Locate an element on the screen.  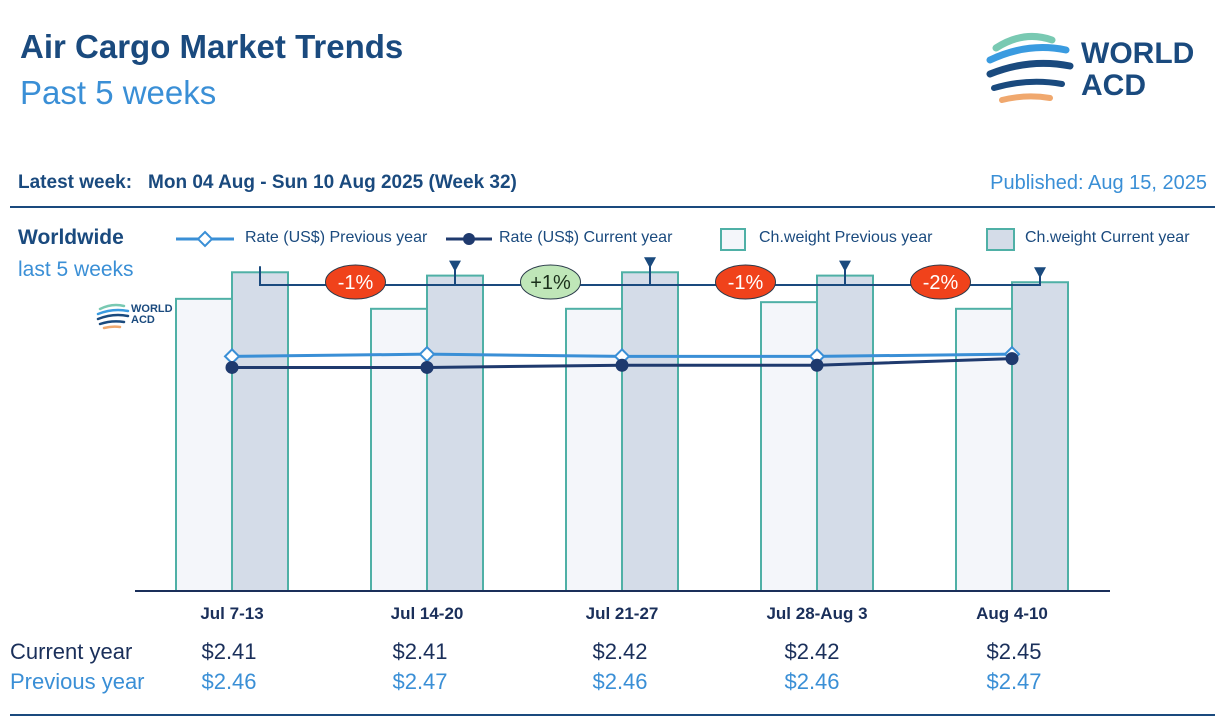
legend-cw-cur: Ch.weight Current year is located at coordinates (1107, 237).